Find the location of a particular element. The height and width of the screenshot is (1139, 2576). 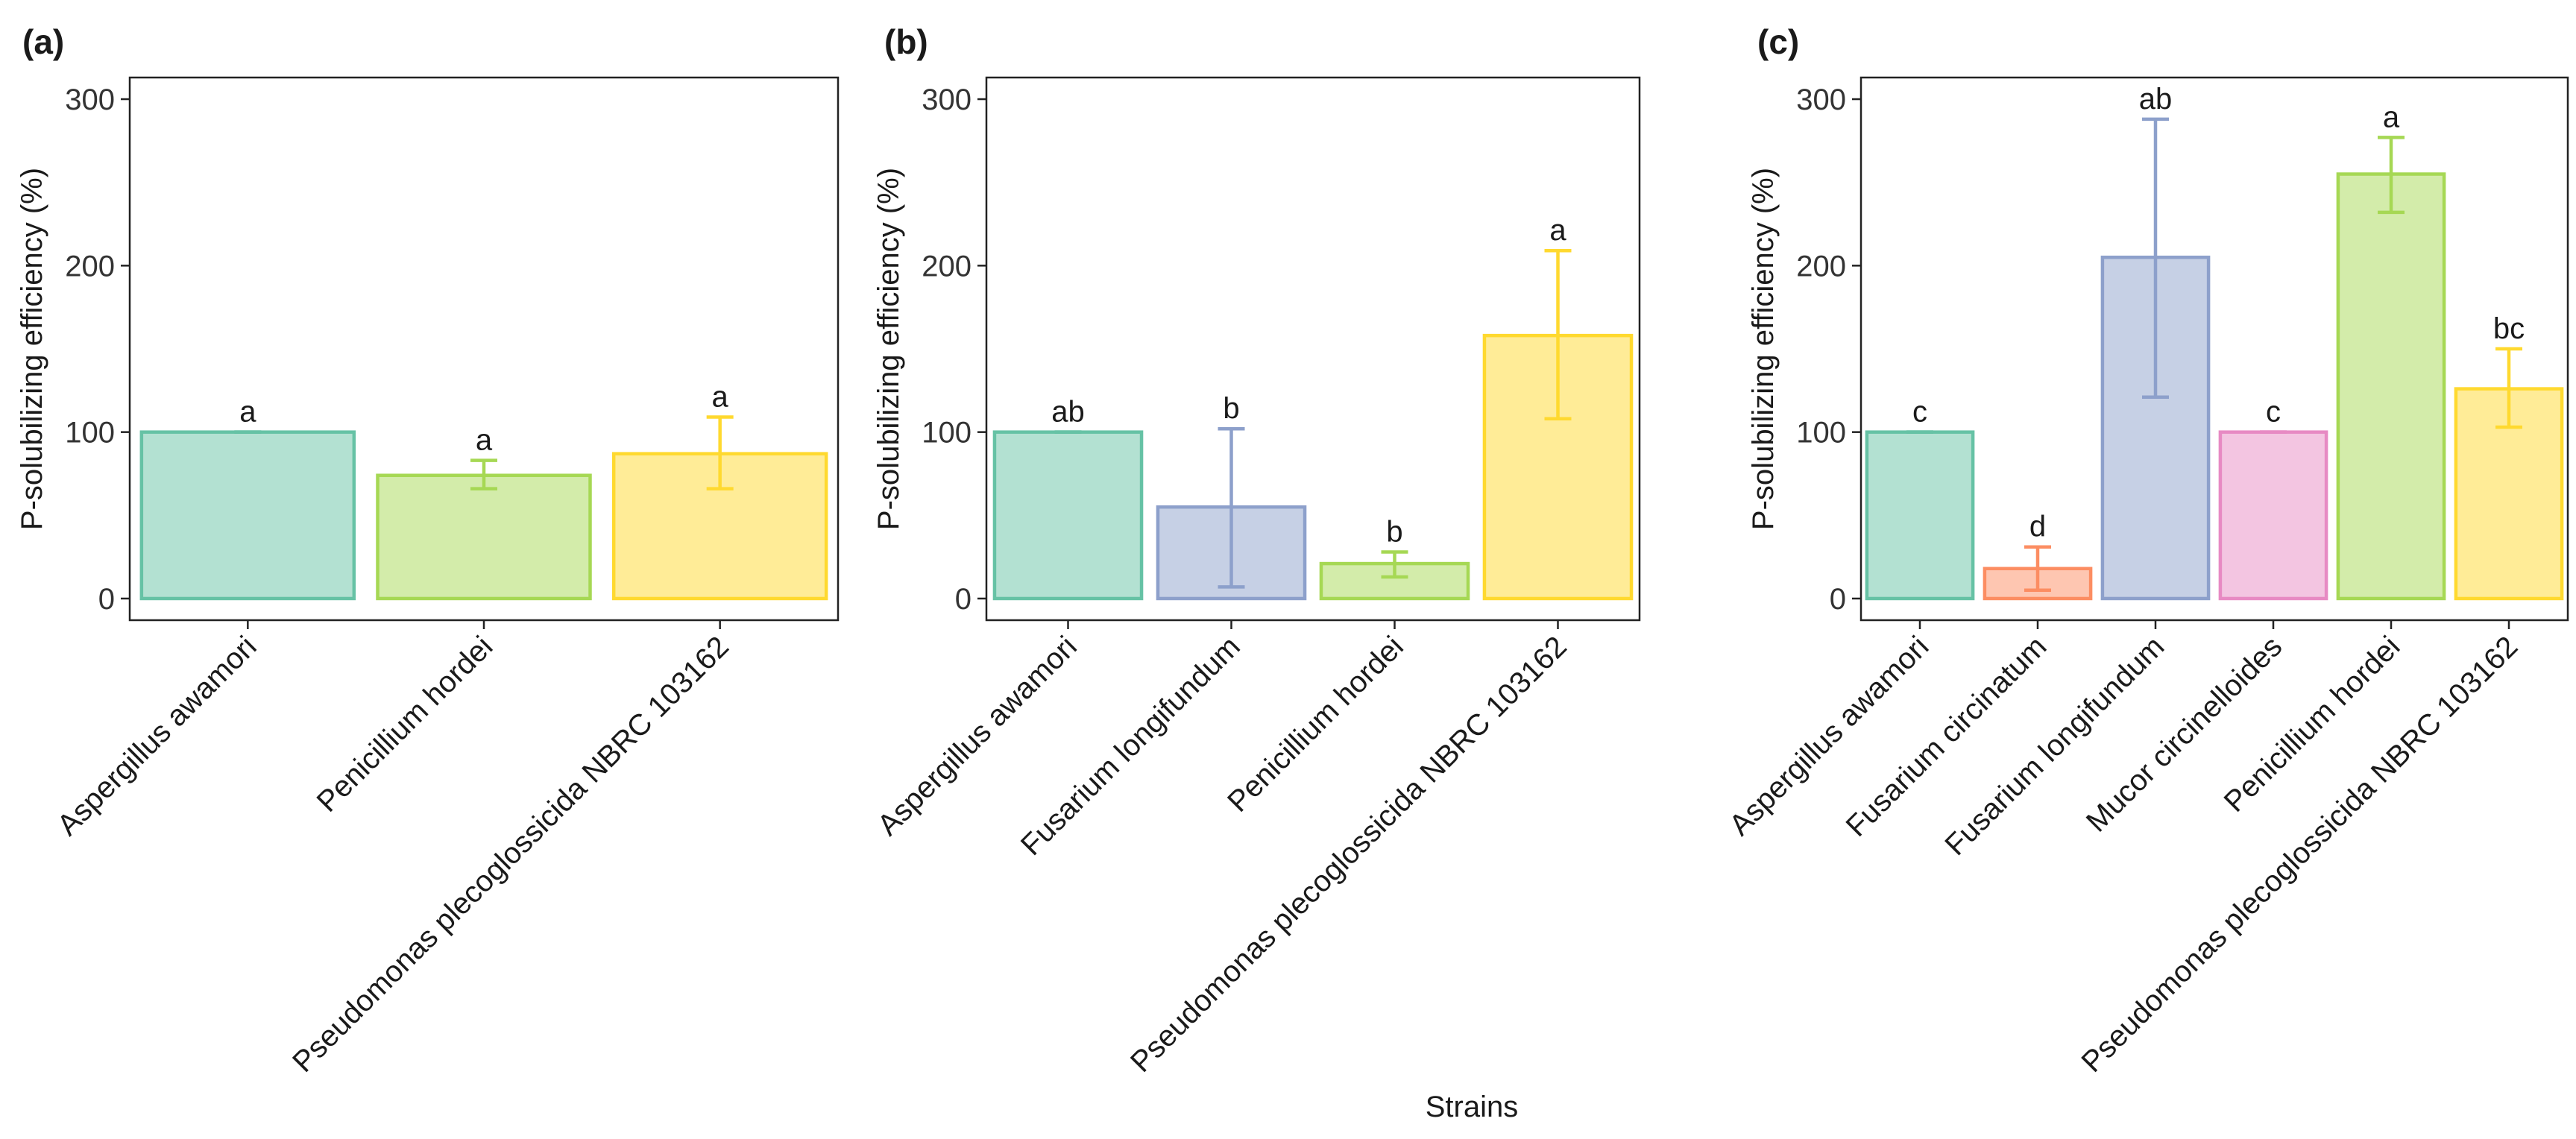

category-label: Mucor circinelloides is located at coordinates (2184, 734).